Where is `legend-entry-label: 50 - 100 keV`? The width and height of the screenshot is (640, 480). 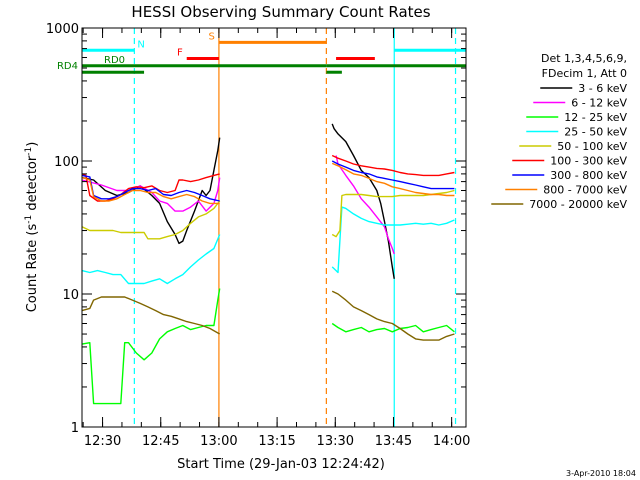 legend-entry-label: 50 - 100 keV is located at coordinates (592, 146).